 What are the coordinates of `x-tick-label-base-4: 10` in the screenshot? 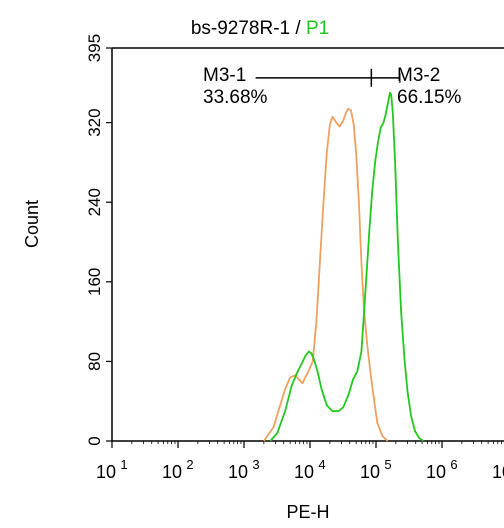 It's located at (304, 472).